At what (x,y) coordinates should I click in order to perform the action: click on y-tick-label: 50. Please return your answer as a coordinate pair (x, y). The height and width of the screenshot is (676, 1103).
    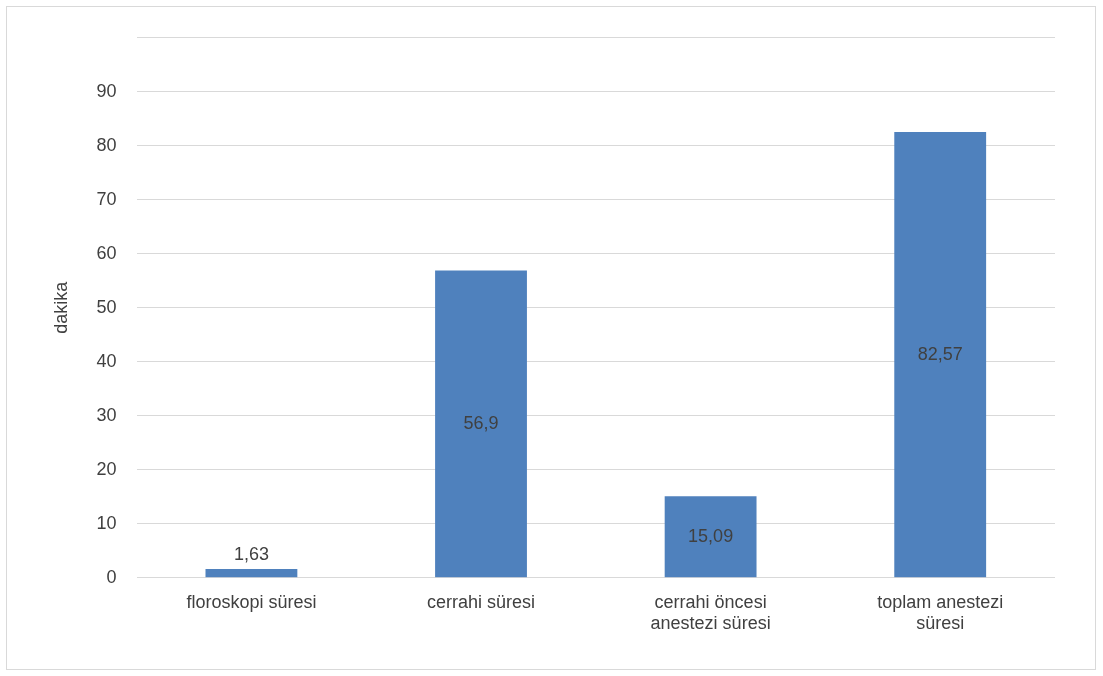
    Looking at the image, I should click on (106, 306).